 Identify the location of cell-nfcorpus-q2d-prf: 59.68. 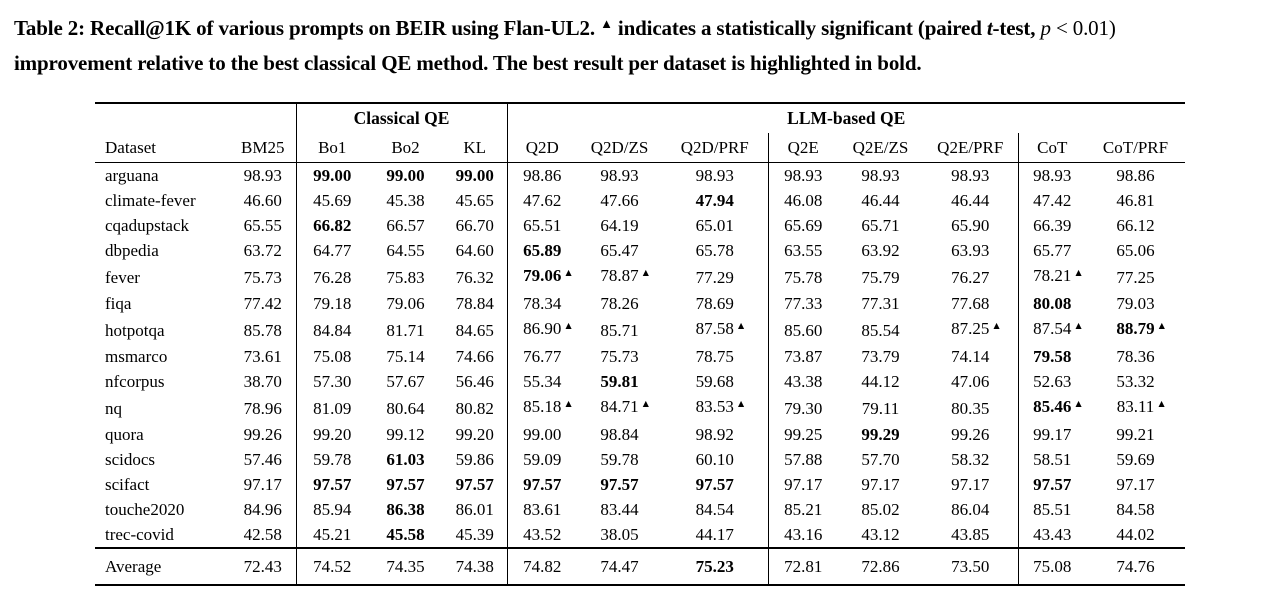
(715, 381).